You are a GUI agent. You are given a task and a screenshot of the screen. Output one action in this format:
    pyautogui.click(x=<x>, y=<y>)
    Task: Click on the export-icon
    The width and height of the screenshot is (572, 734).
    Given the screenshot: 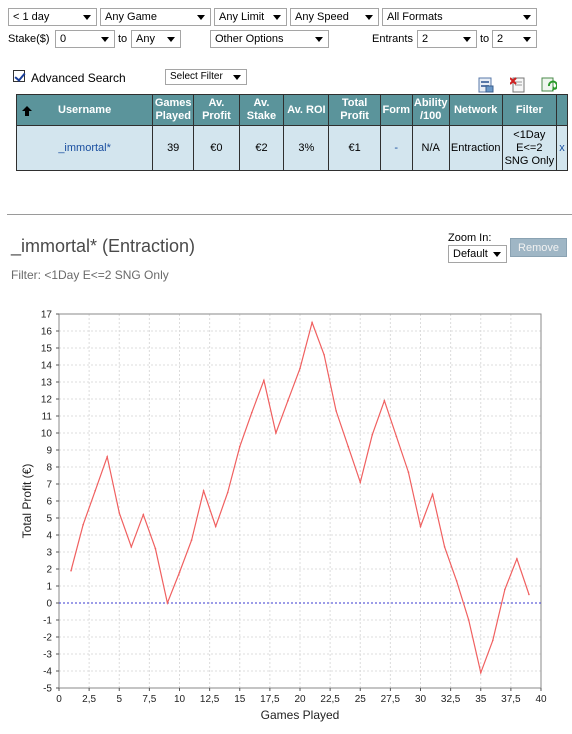 What is the action you would take?
    pyautogui.click(x=486, y=85)
    